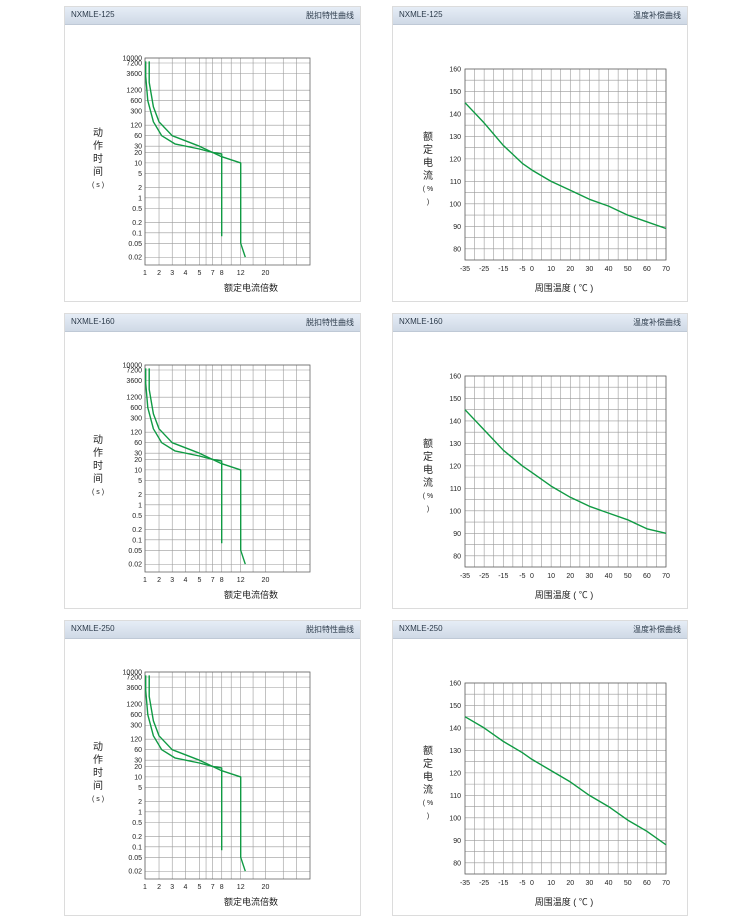  What do you see at coordinates (657, 322) in the screenshot?
I see `chart-kind-label: 温度补偿曲线` at bounding box center [657, 322].